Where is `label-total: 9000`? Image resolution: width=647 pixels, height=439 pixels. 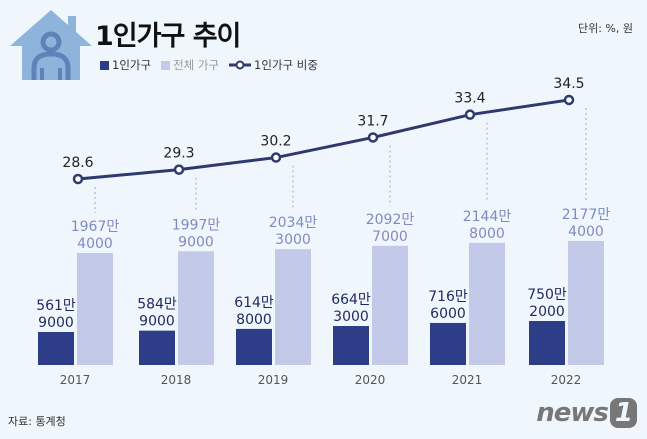
label-total: 9000 is located at coordinates (196, 242).